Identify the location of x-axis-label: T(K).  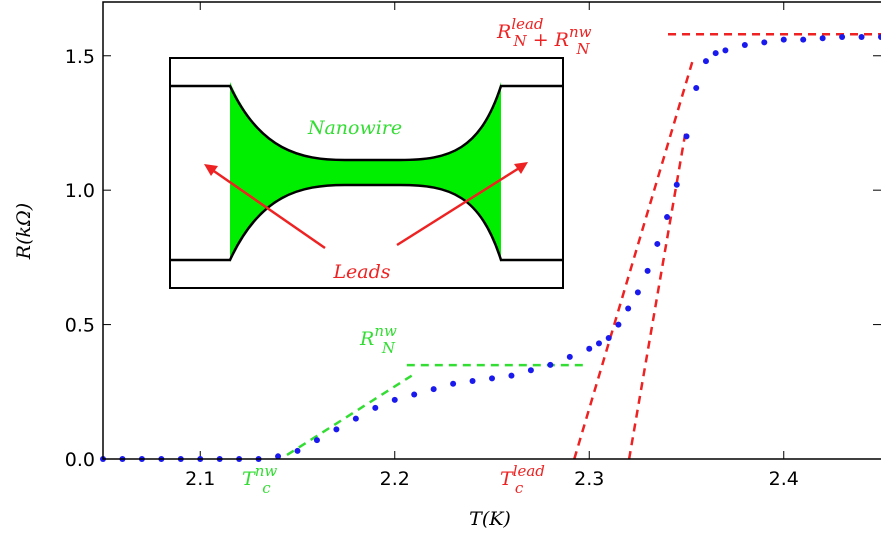
(490, 519).